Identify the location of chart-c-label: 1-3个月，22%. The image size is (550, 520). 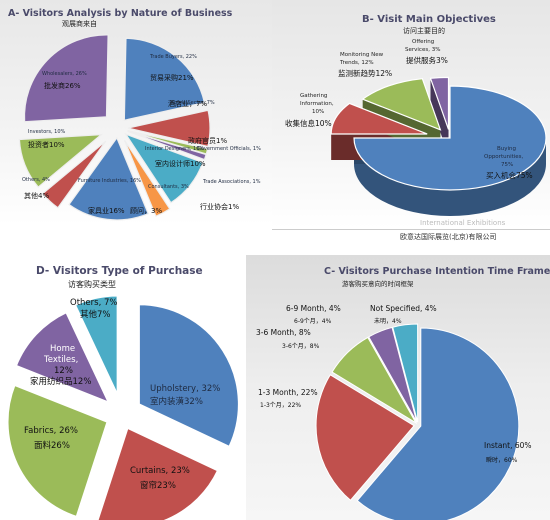
(280, 405).